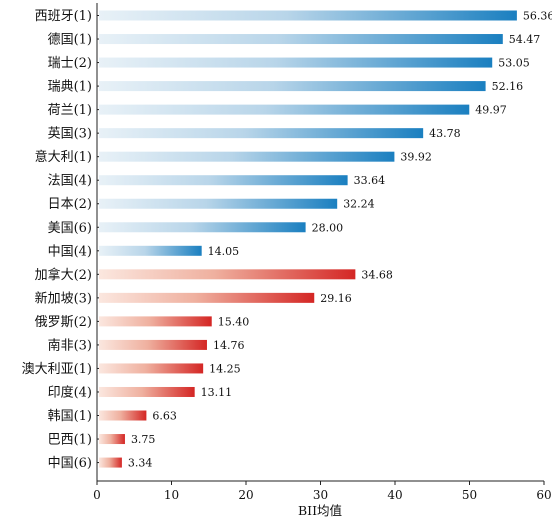 Image resolution: width=552 pixels, height=524 pixels. I want to click on category-label: 法国(4), so click(70, 181).